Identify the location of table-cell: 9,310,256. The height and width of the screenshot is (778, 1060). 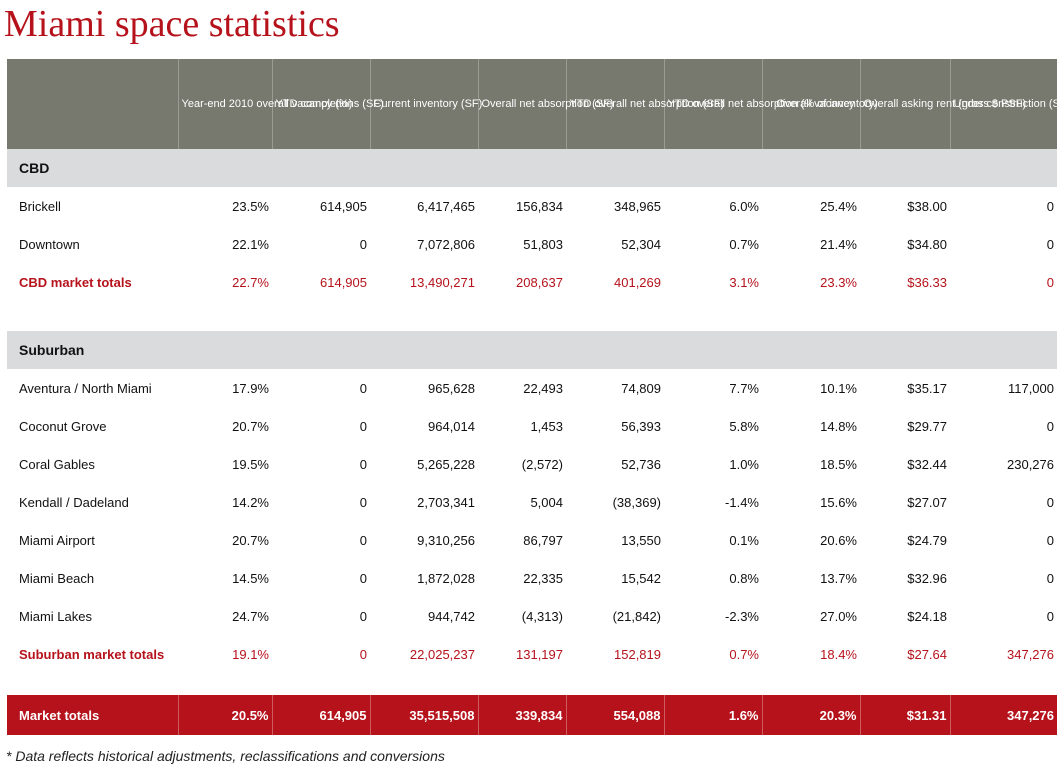
(446, 540).